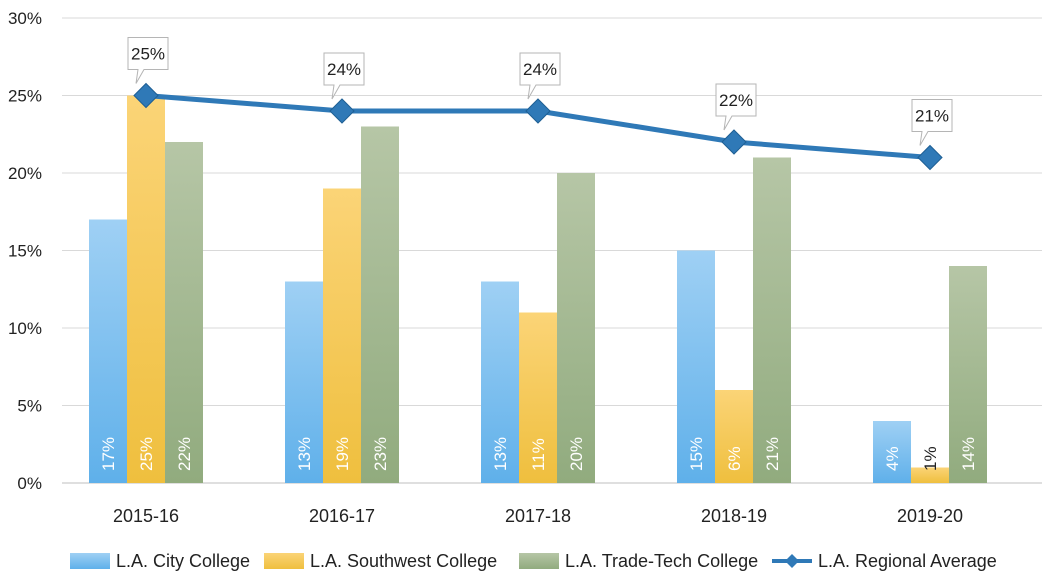 The width and height of the screenshot is (1052, 580). I want to click on legend-marker, so click(792, 561).